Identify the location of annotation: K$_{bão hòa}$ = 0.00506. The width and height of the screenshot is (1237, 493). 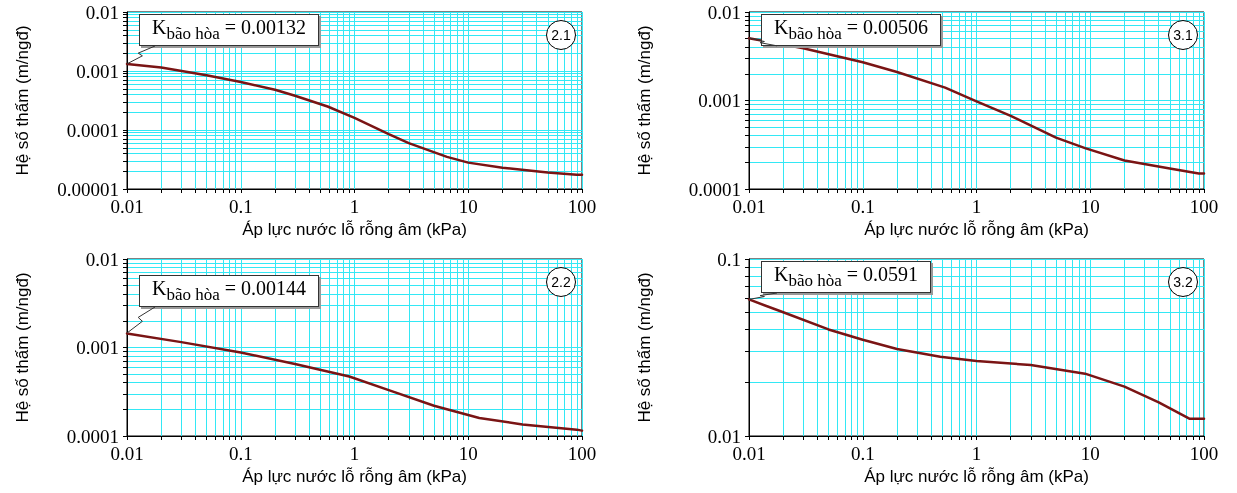
(851, 30).